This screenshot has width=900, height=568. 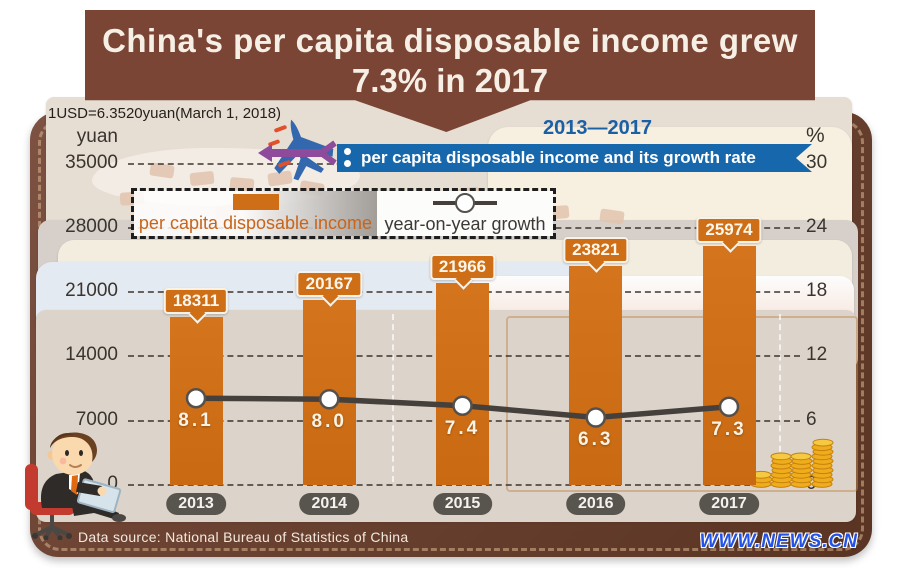 What do you see at coordinates (462, 504) in the screenshot?
I see `year-pill: 2015` at bounding box center [462, 504].